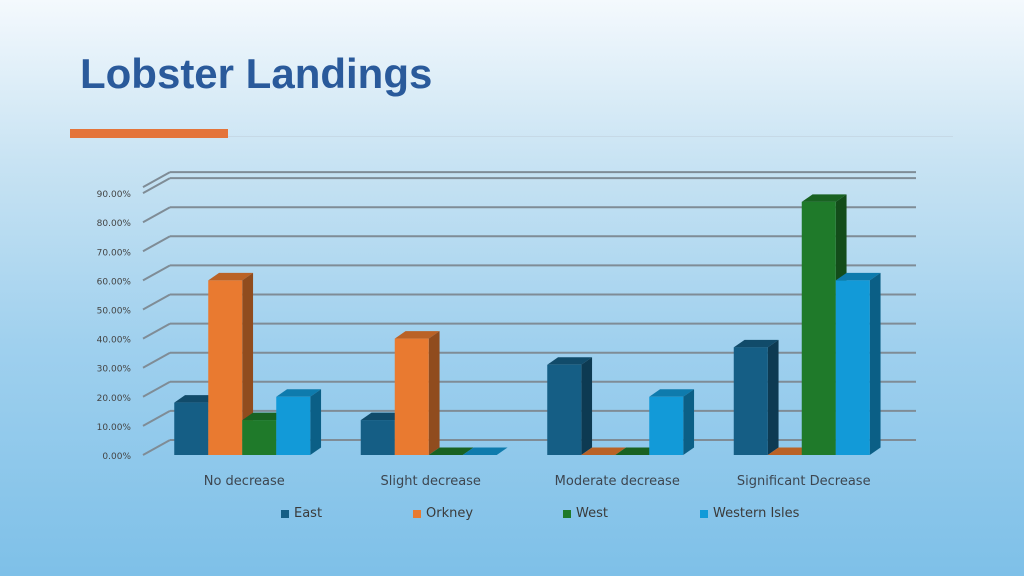 This screenshot has width=1024, height=576. What do you see at coordinates (114, 253) in the screenshot?
I see `y-tick-label: 70.00%` at bounding box center [114, 253].